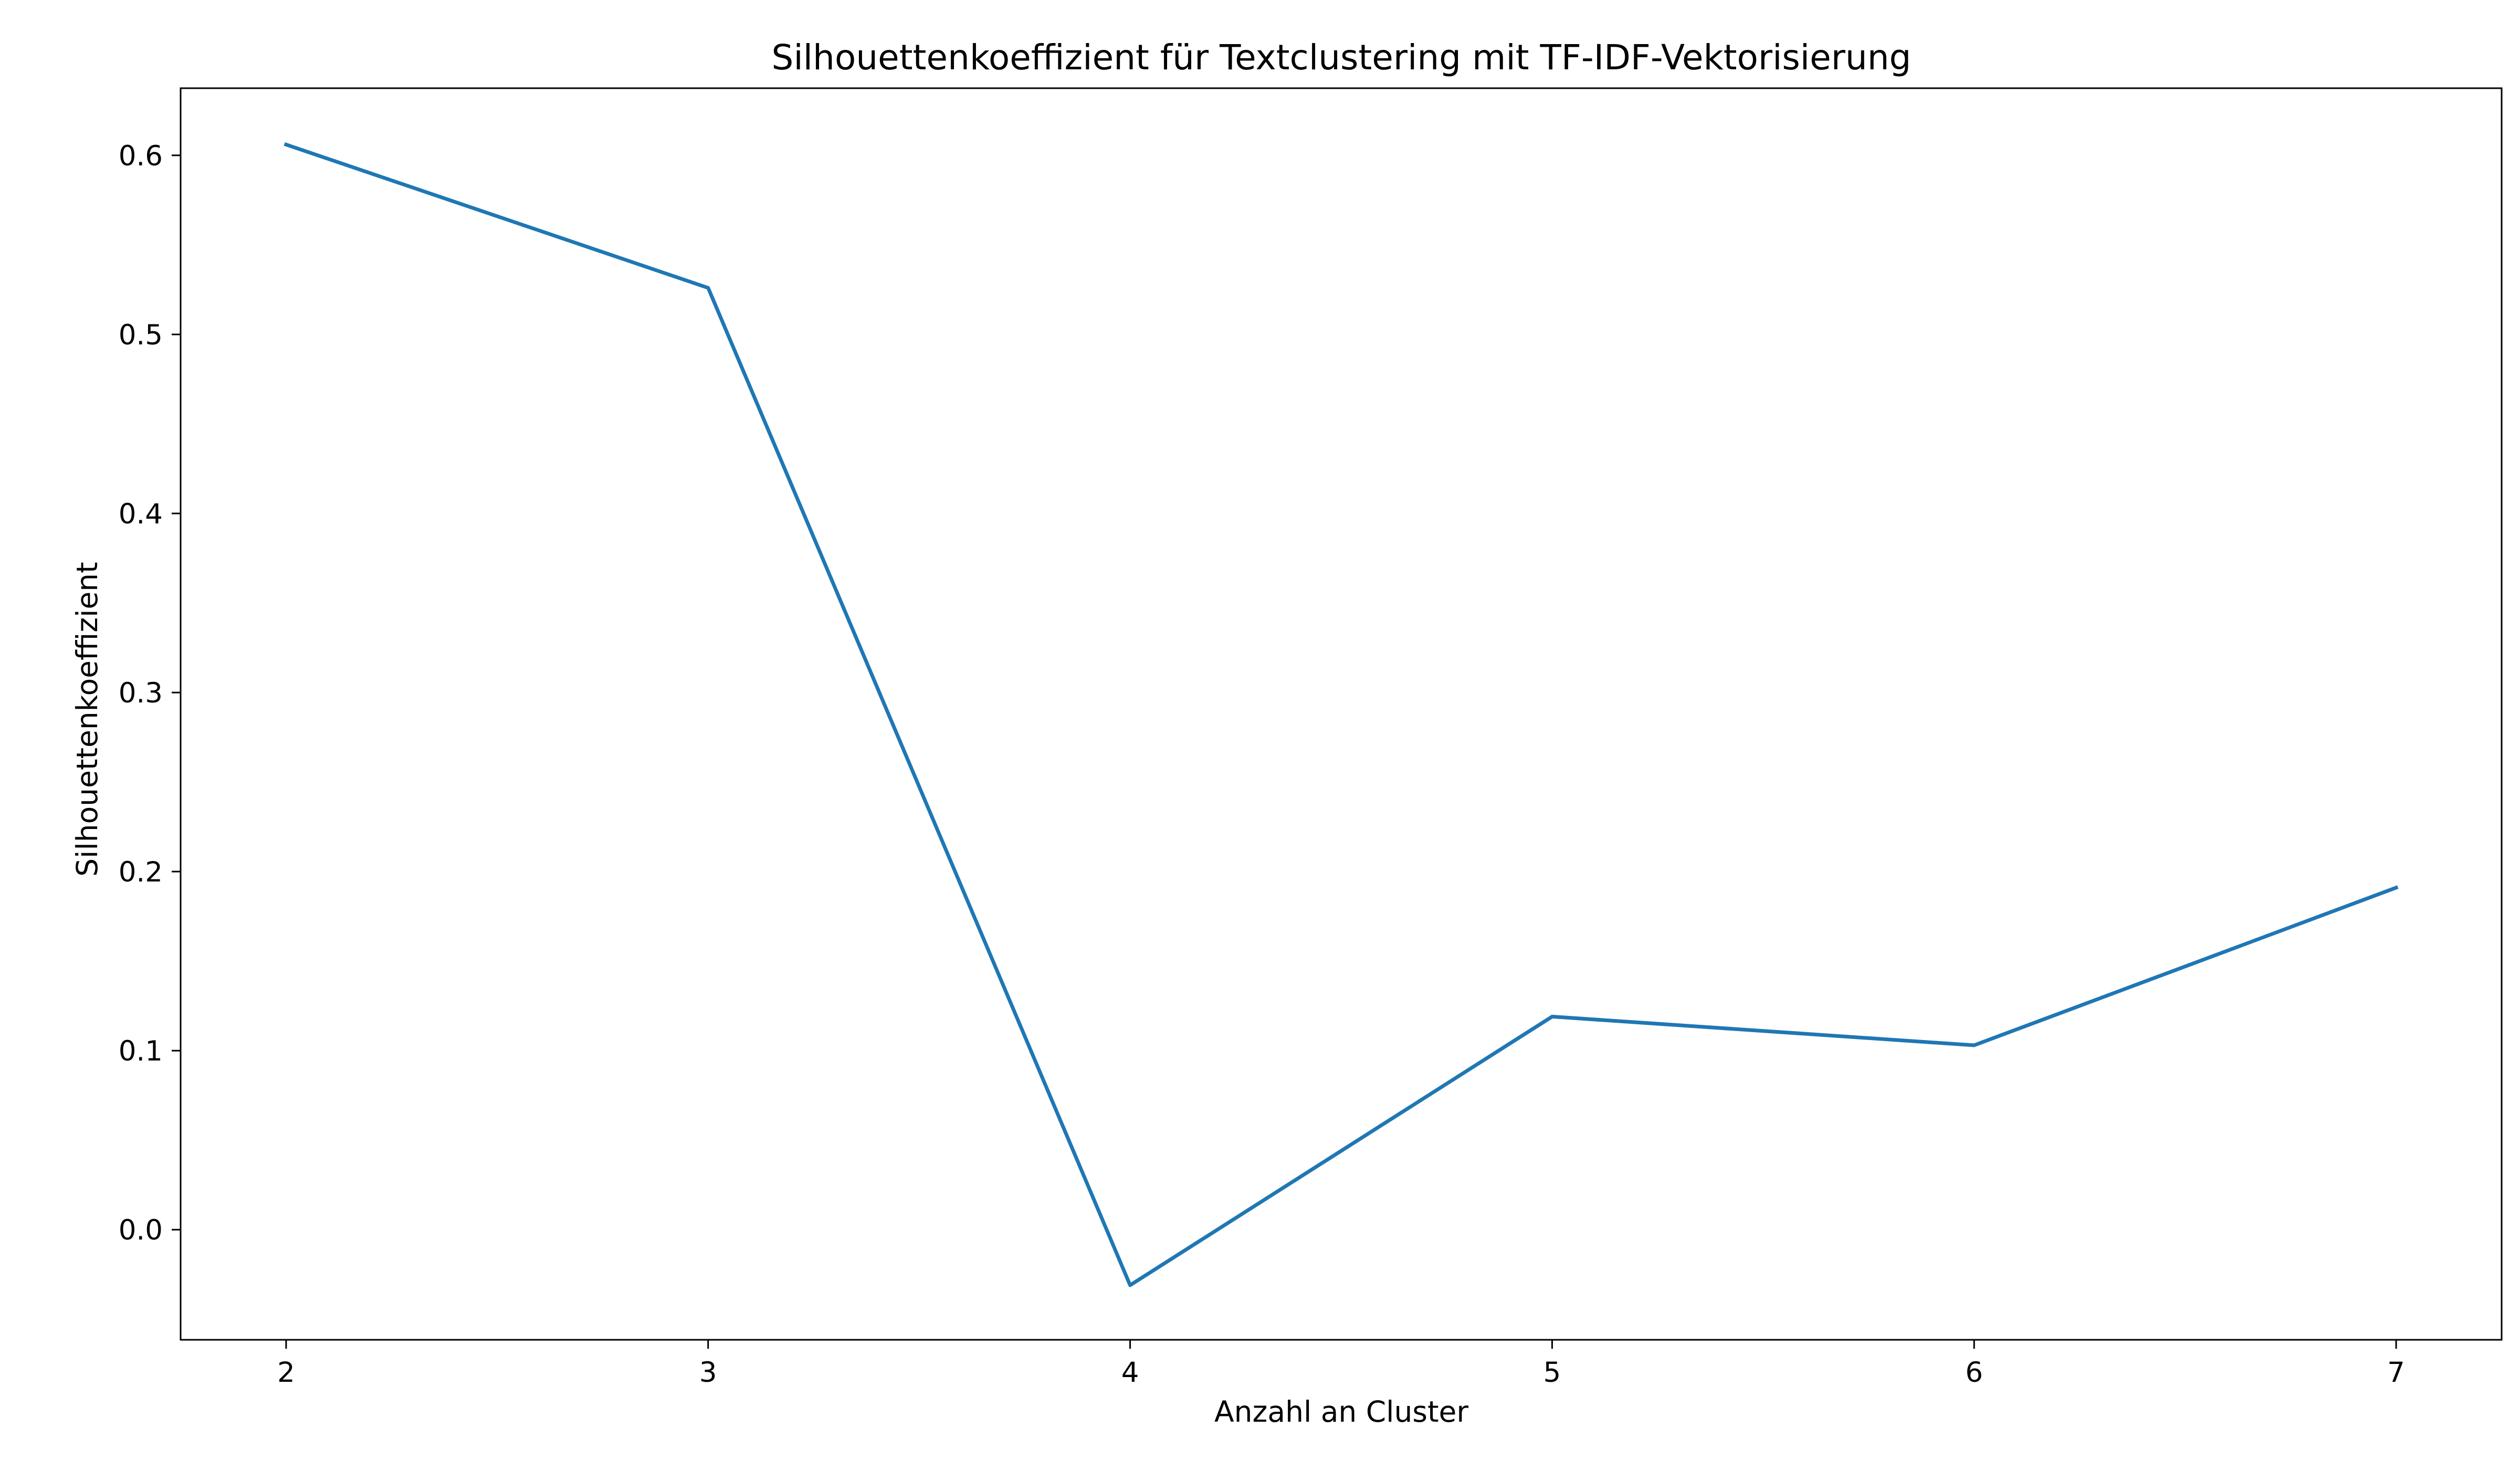 The width and height of the screenshot is (2520, 1470). Describe the element at coordinates (141, 1051) in the screenshot. I see `y-tick-label: 0.1` at that location.